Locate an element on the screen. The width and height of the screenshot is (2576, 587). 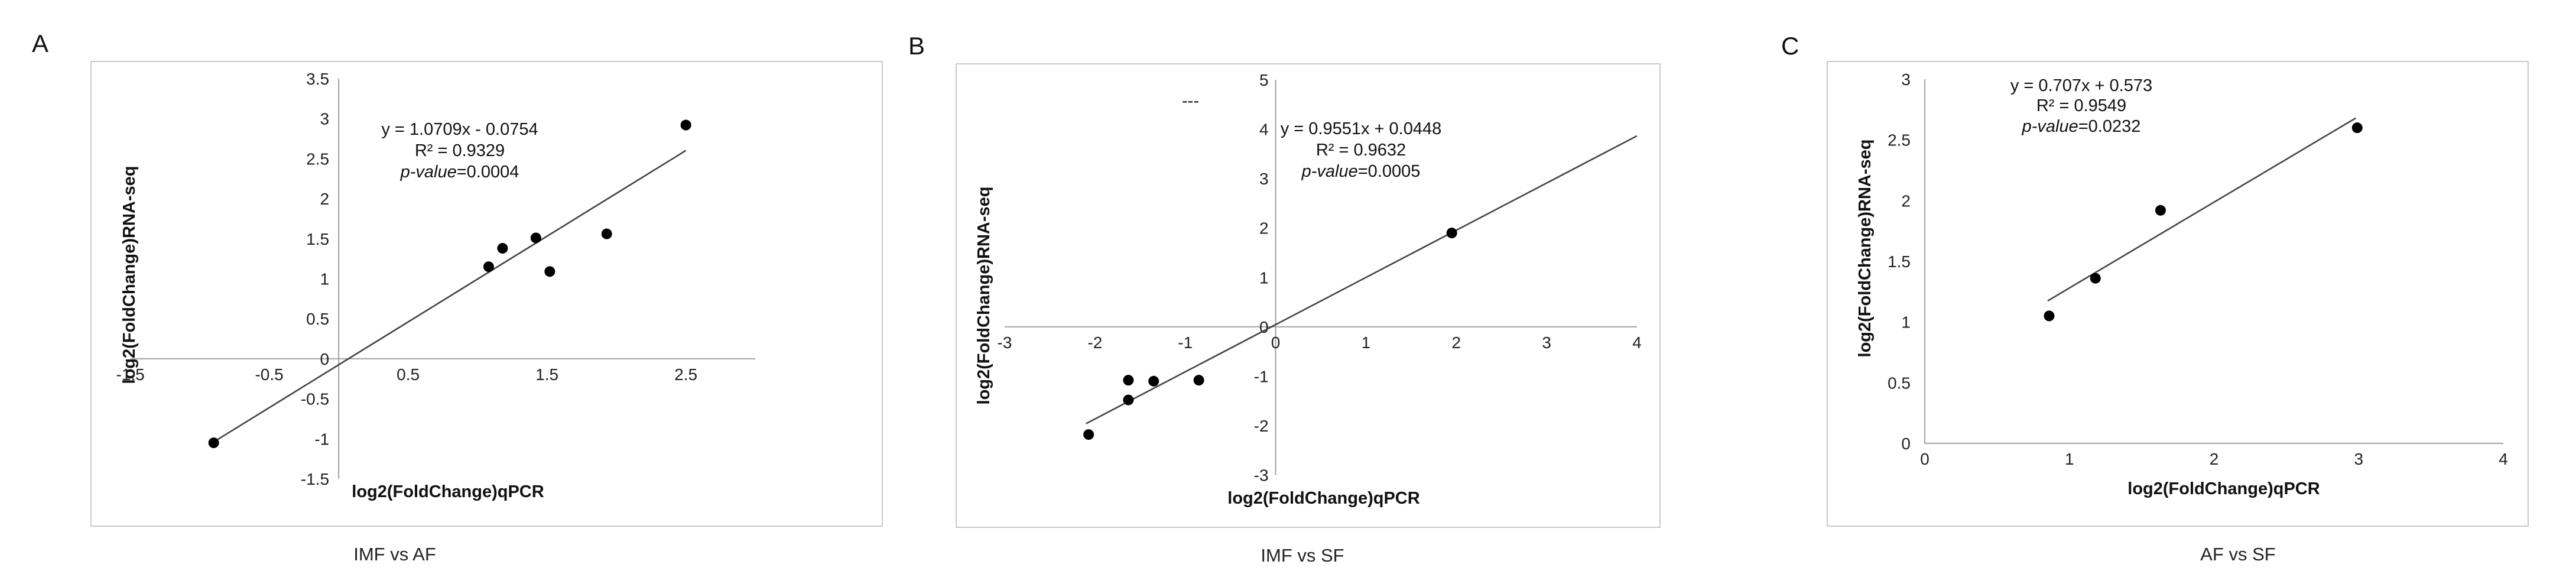
y-tick-label-a: 3 is located at coordinates (325, 119).